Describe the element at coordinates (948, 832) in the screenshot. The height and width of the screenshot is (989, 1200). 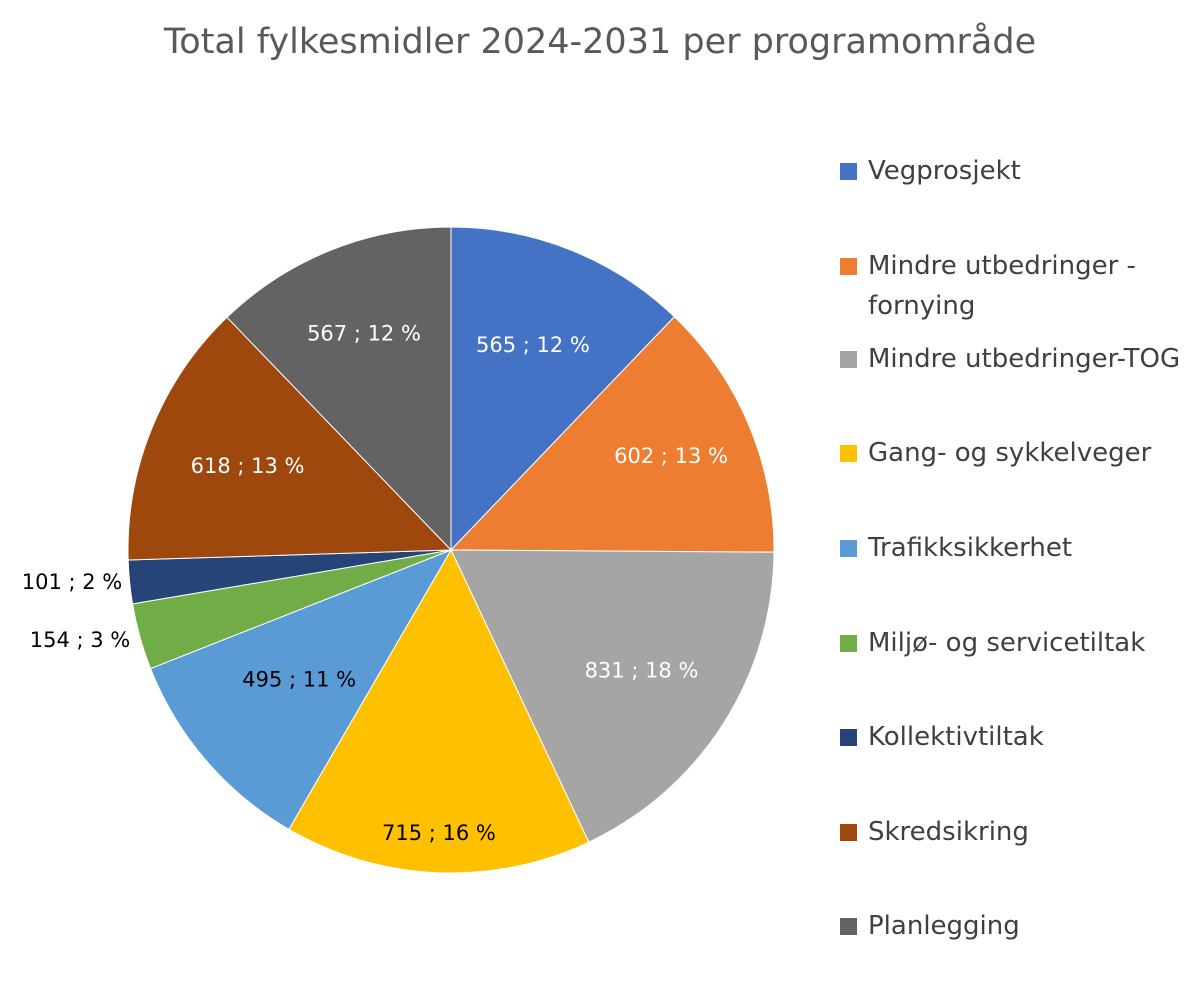
I see `legend-label: Skredsikring` at that location.